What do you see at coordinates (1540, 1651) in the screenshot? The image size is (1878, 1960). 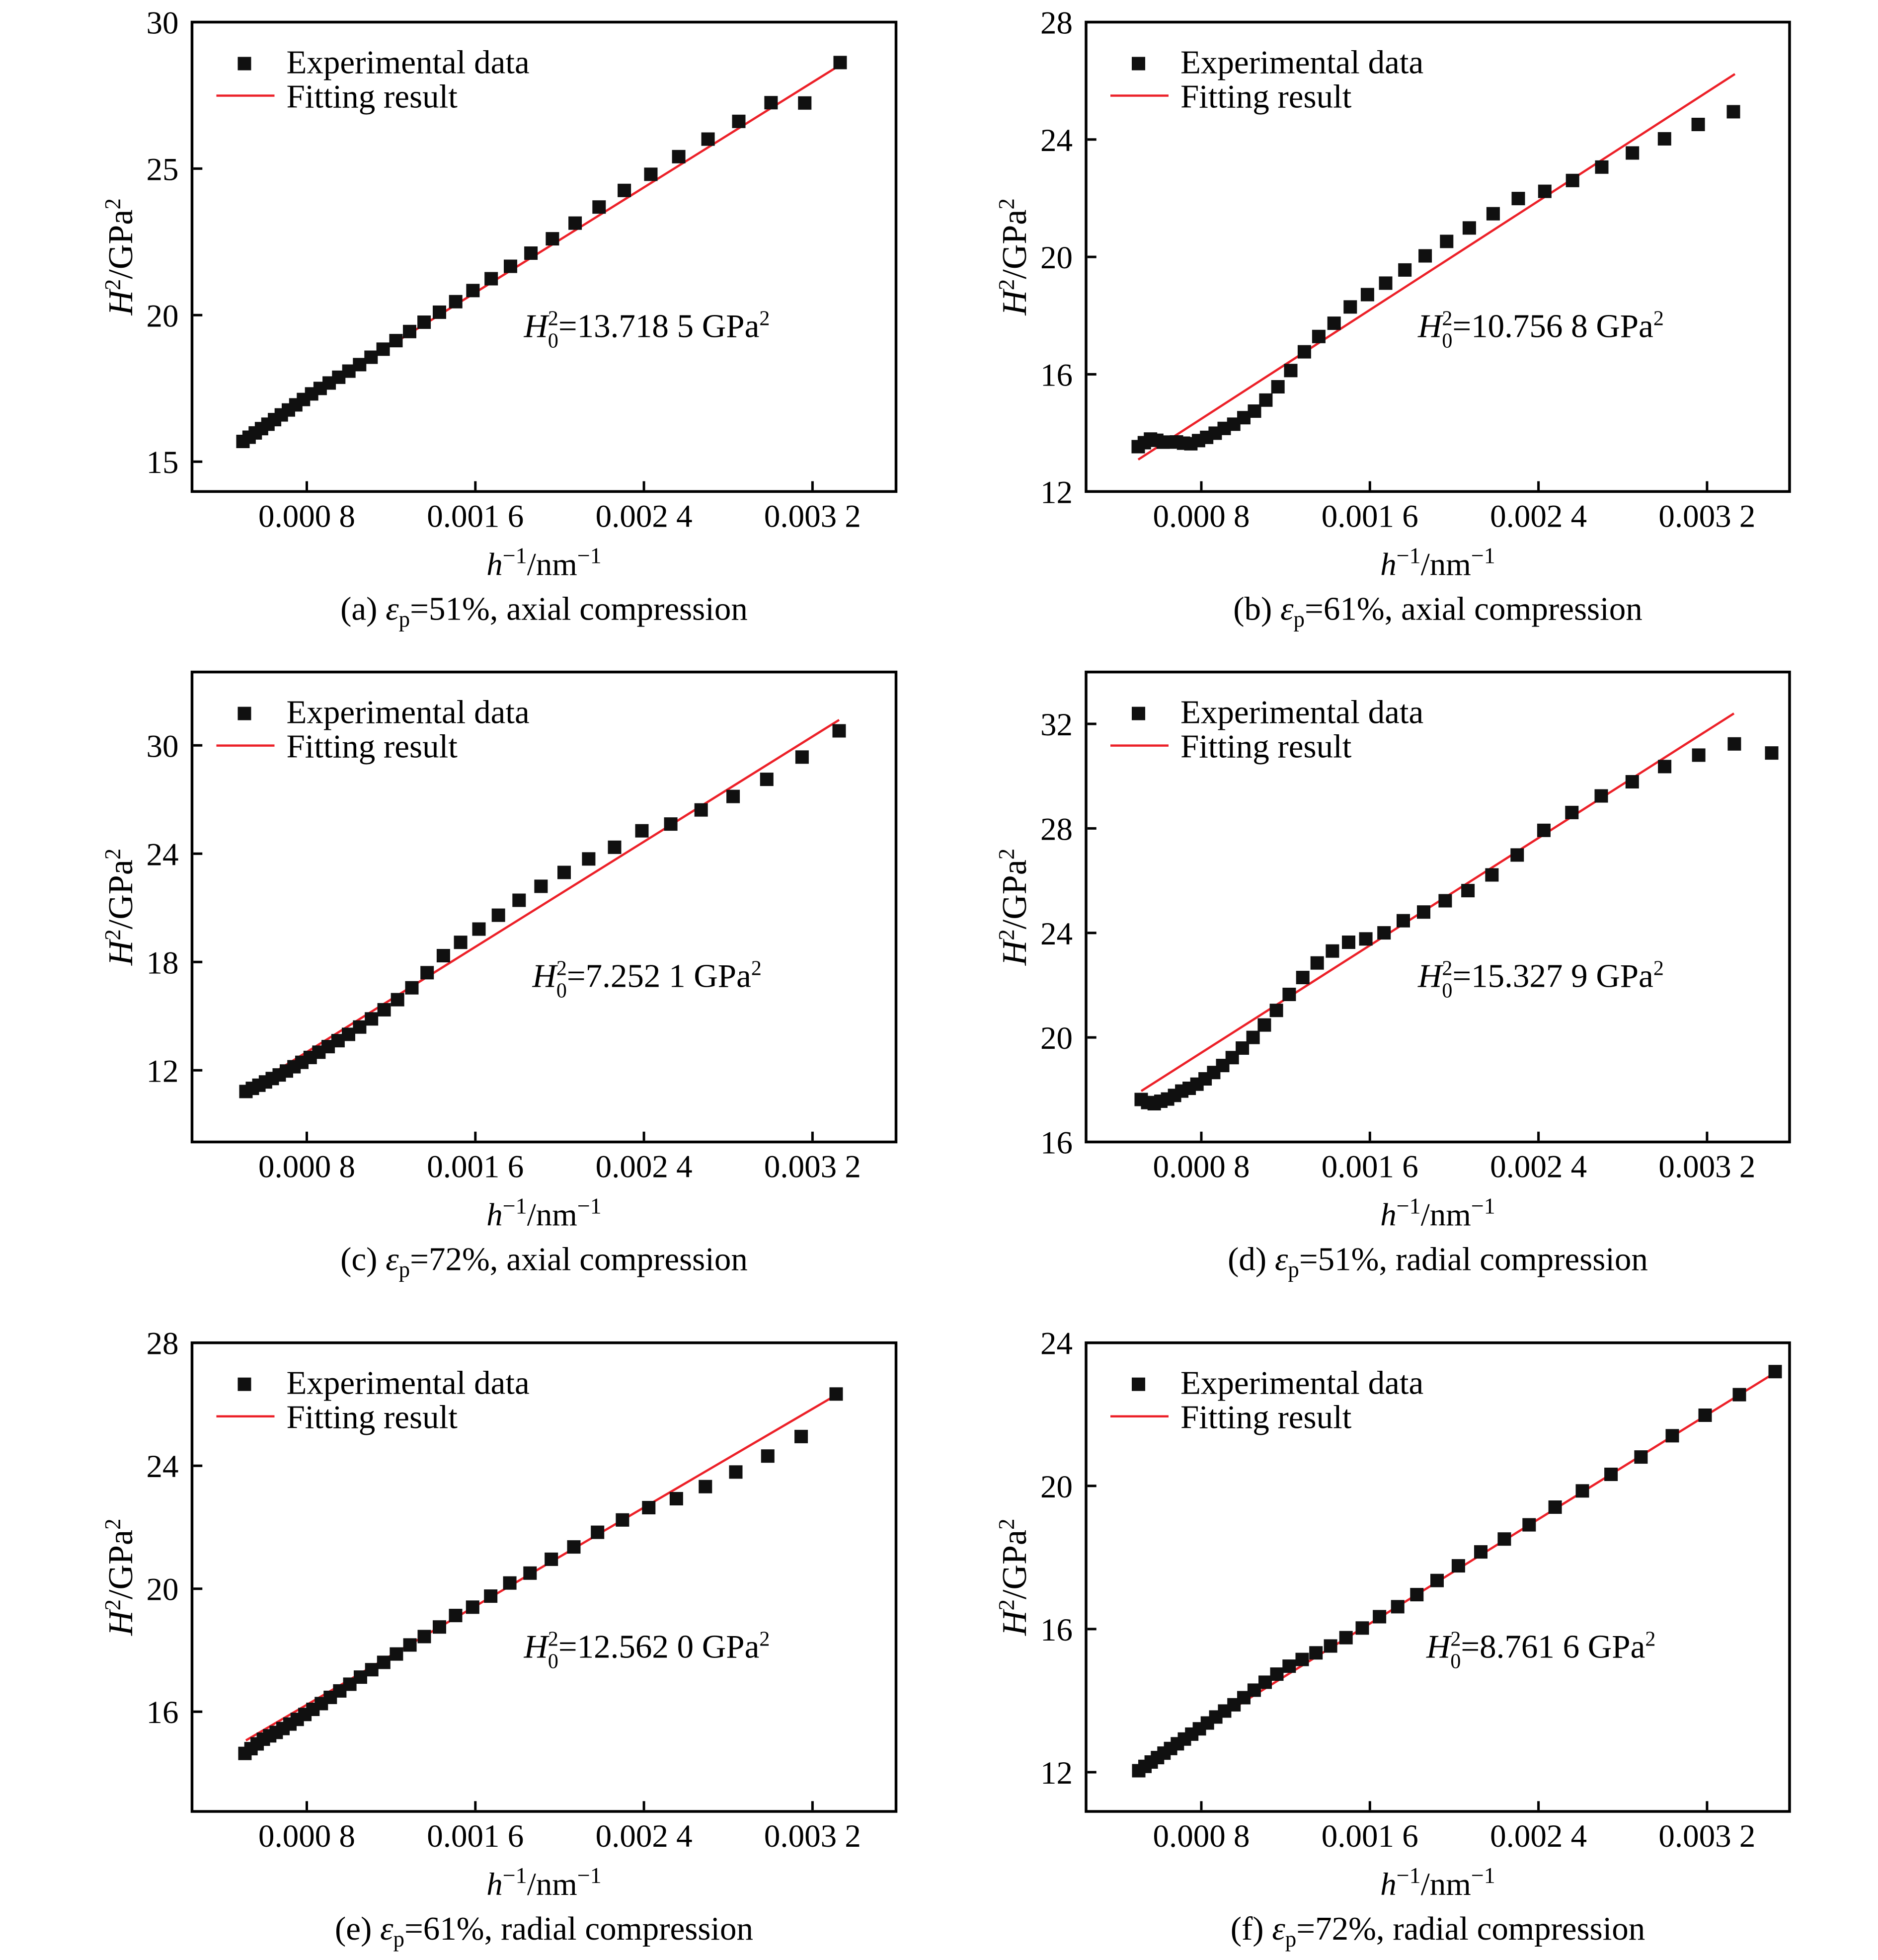 I see `svg-text:H20=8.761 6 GPa2: H2 0=8.761 6 GPa2` at bounding box center [1540, 1651].